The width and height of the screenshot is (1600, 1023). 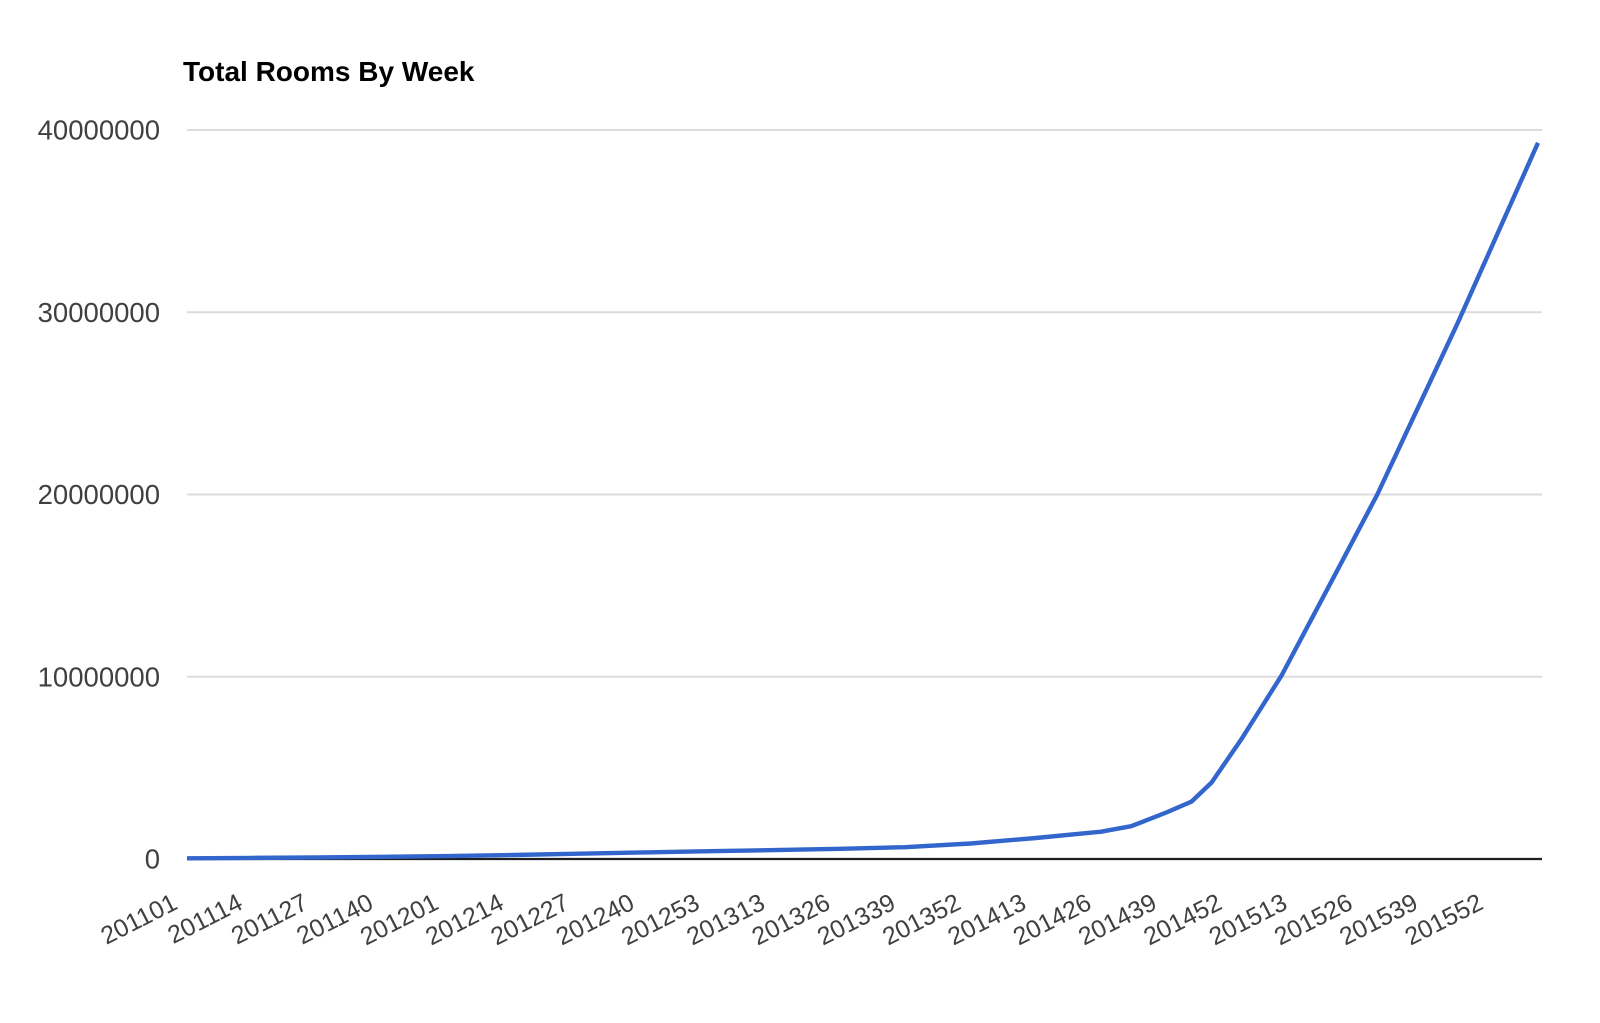 What do you see at coordinates (99, 676) in the screenshot?
I see `y-axis-label: 10000000` at bounding box center [99, 676].